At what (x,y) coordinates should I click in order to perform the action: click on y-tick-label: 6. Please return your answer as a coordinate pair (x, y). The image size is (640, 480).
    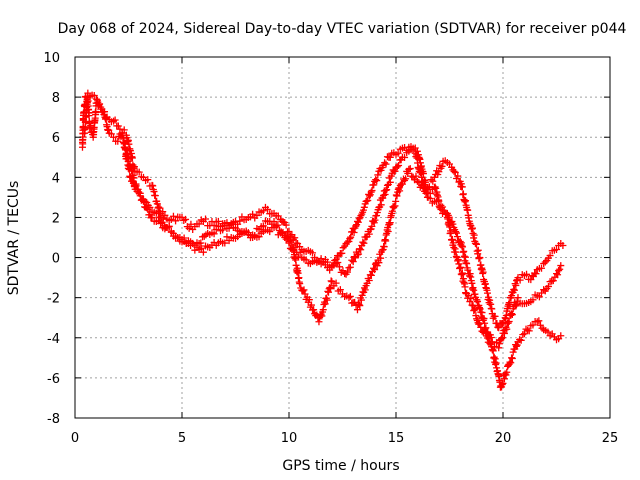
    Looking at the image, I should click on (56, 138).